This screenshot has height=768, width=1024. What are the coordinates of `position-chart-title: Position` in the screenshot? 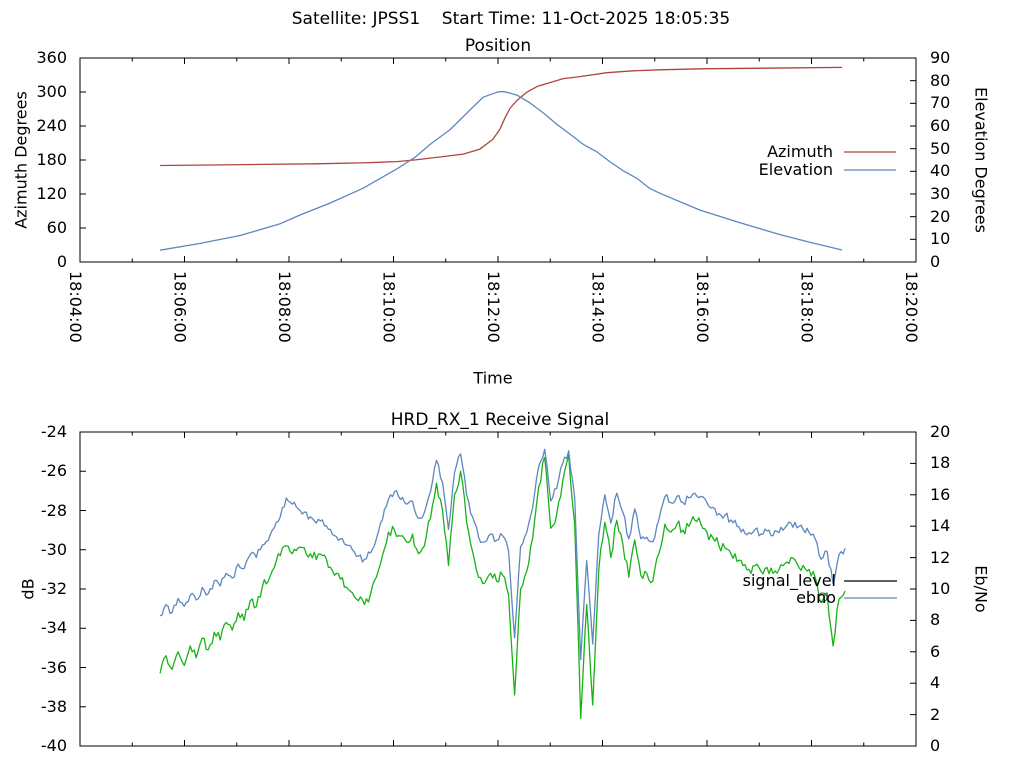 It's located at (498, 46).